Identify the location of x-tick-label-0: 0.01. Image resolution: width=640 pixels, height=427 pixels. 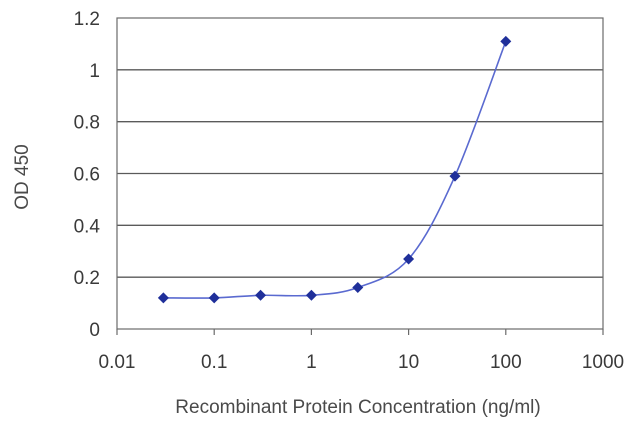
(117, 362).